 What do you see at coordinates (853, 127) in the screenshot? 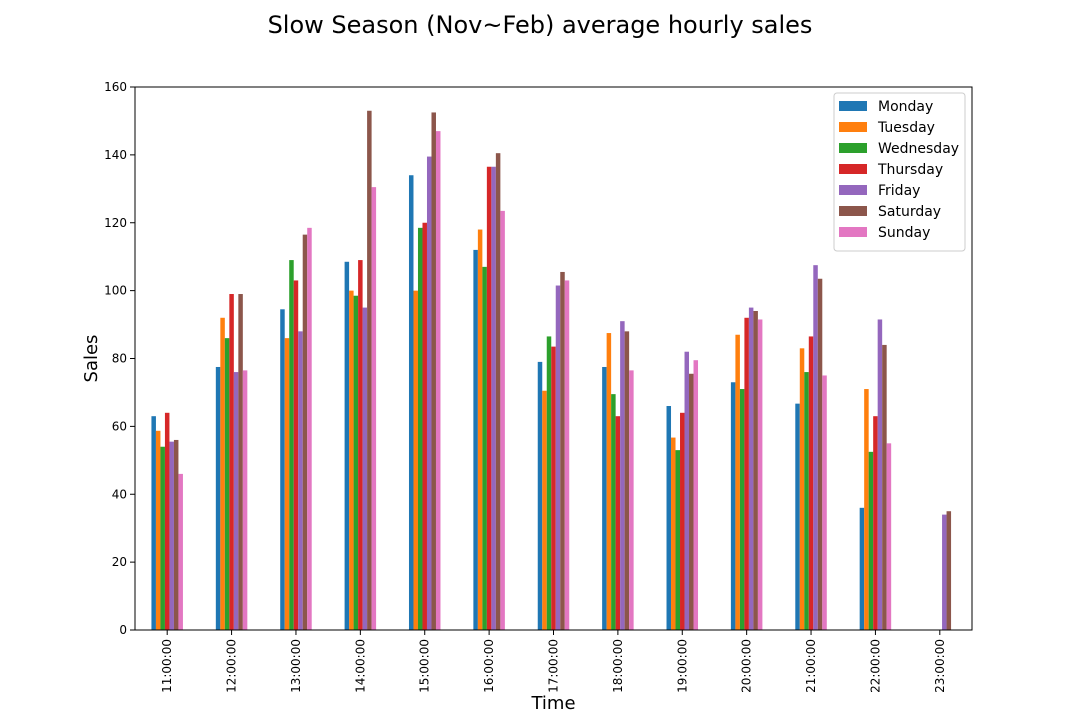
I see `legend-swatch-tuesday` at bounding box center [853, 127].